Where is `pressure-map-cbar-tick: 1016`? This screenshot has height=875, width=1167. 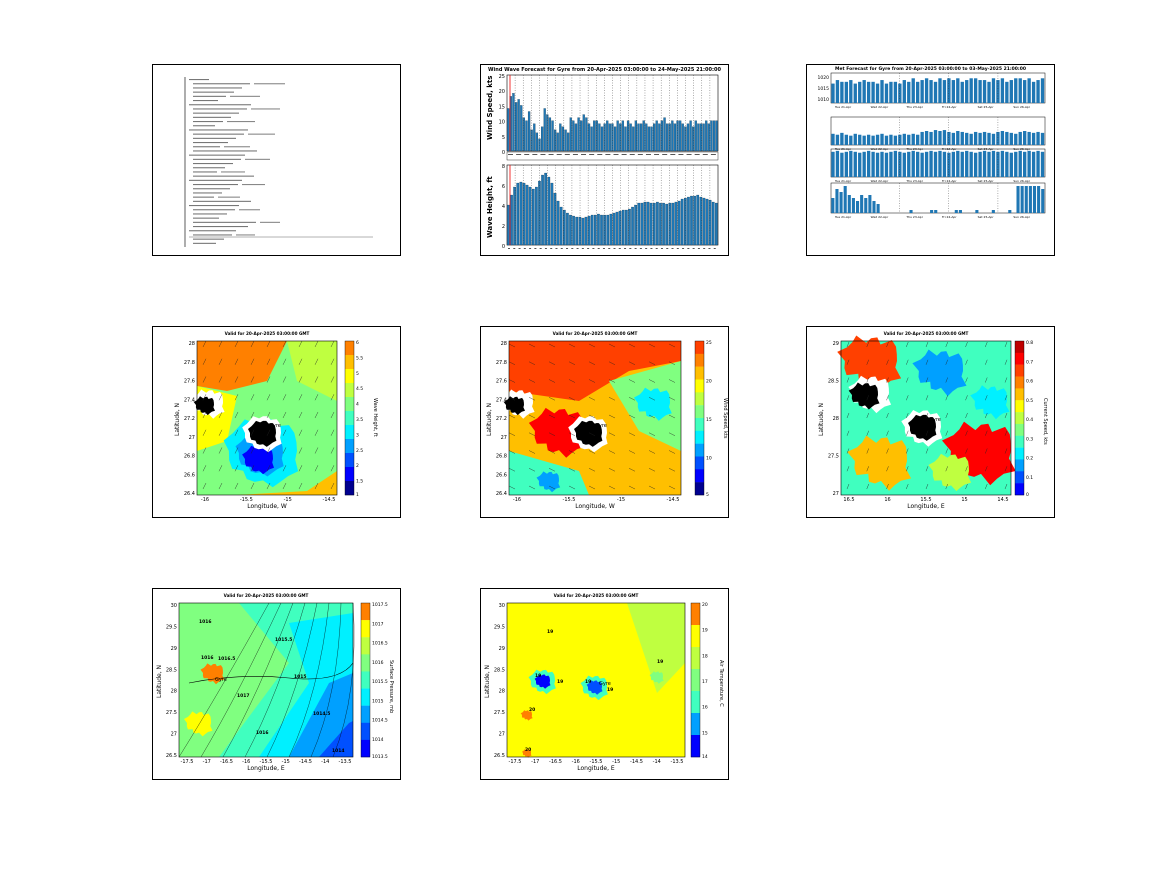 pressure-map-cbar-tick: 1016 is located at coordinates (378, 663).